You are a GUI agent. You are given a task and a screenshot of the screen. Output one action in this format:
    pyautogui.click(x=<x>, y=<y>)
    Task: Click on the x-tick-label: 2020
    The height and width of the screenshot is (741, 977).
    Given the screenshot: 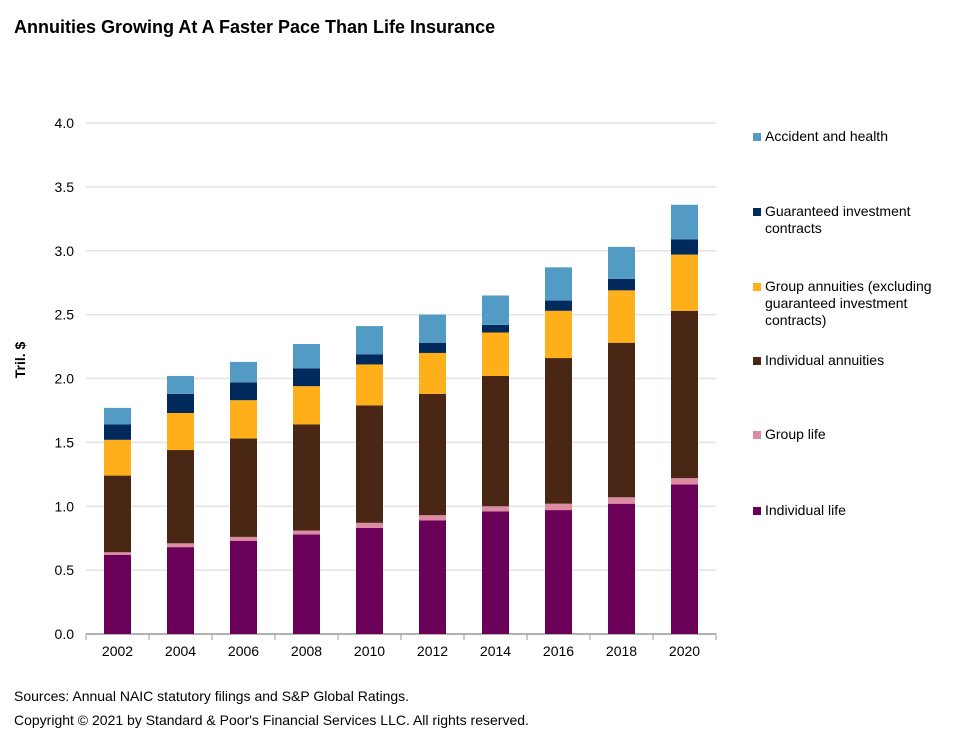 What is the action you would take?
    pyautogui.click(x=684, y=651)
    